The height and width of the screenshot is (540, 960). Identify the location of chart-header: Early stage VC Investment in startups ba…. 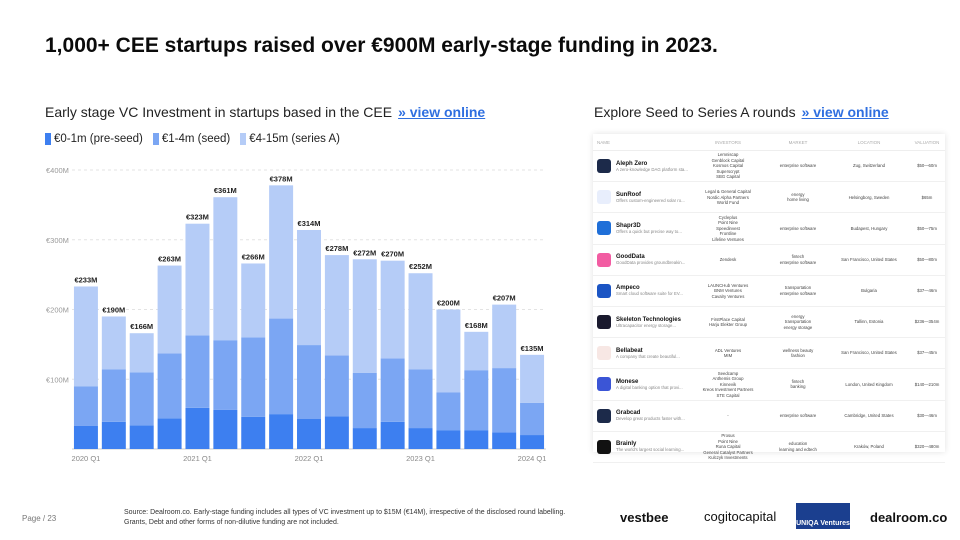
(265, 112).